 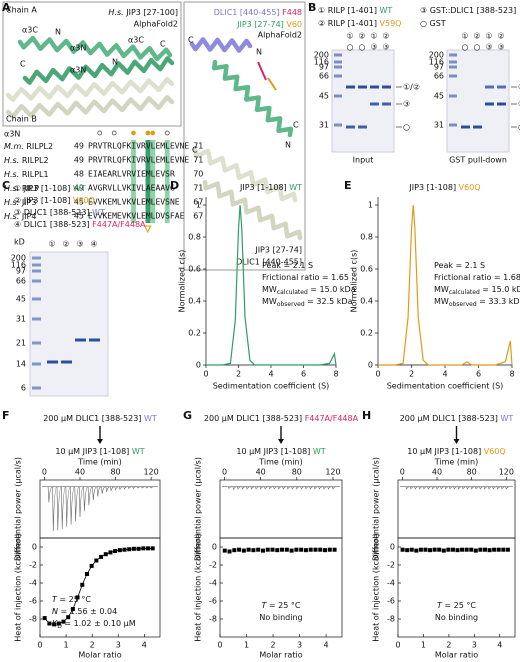 What do you see at coordinates (136, 40) in the screenshot?
I see `helix-label: α3C` at bounding box center [136, 40].